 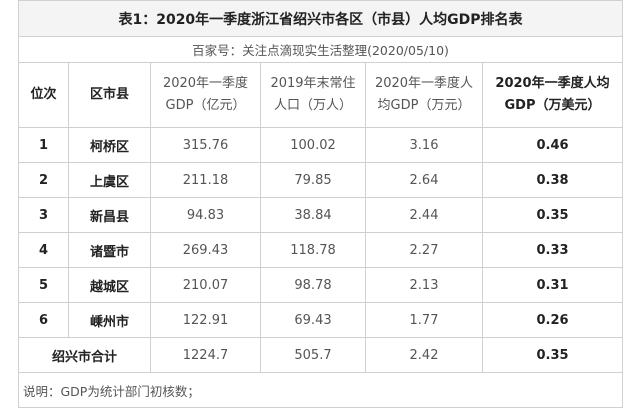 I want to click on table-cell: 4, so click(x=43, y=250).